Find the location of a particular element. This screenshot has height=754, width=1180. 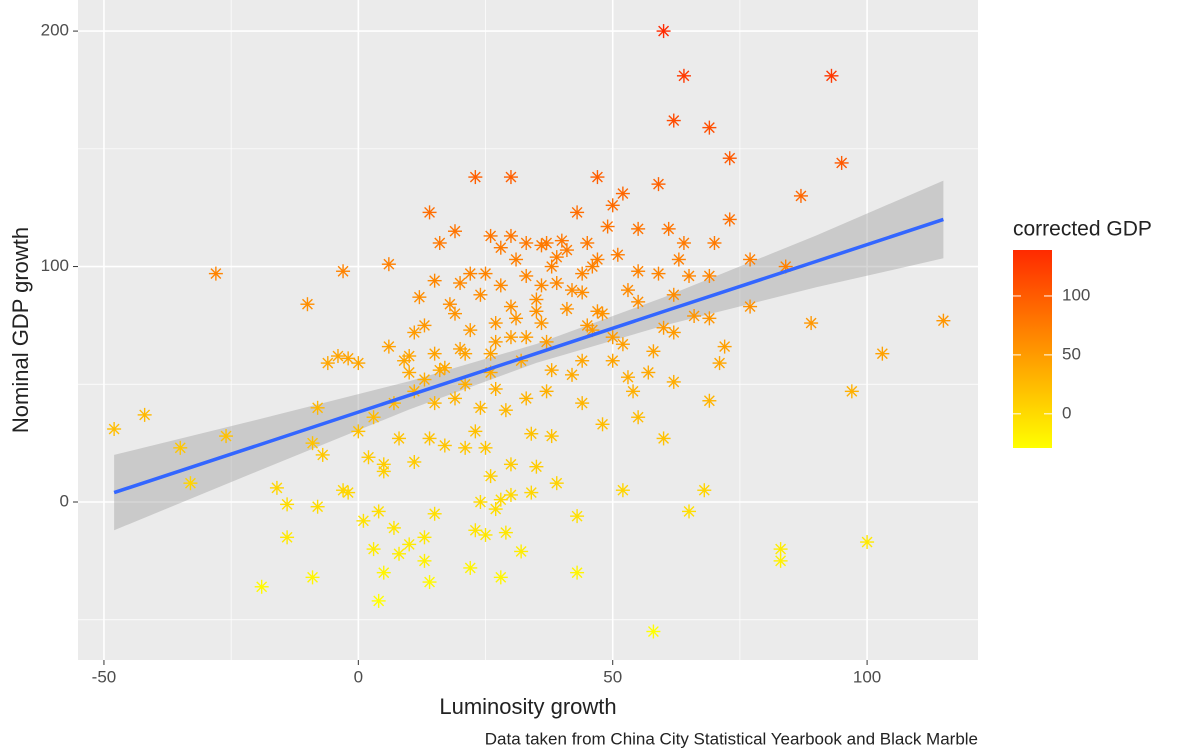

y-axis-title: Nominal GDP growth is located at coordinates (20, 330).